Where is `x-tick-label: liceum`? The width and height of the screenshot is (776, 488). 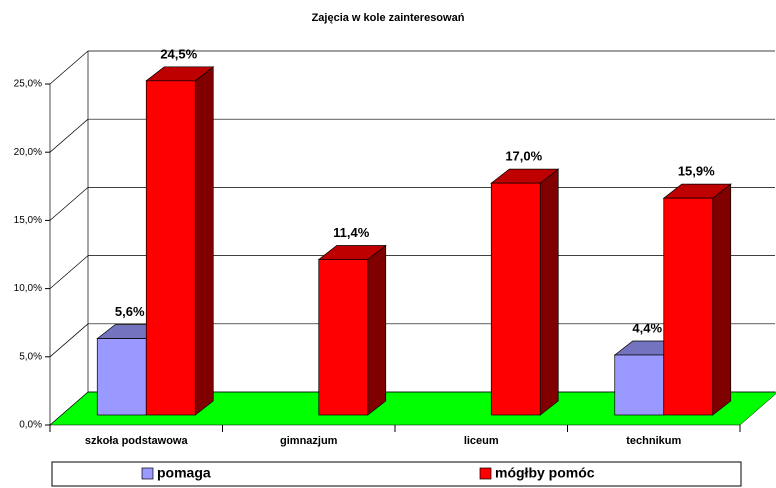 x-tick-label: liceum is located at coordinates (481, 441).